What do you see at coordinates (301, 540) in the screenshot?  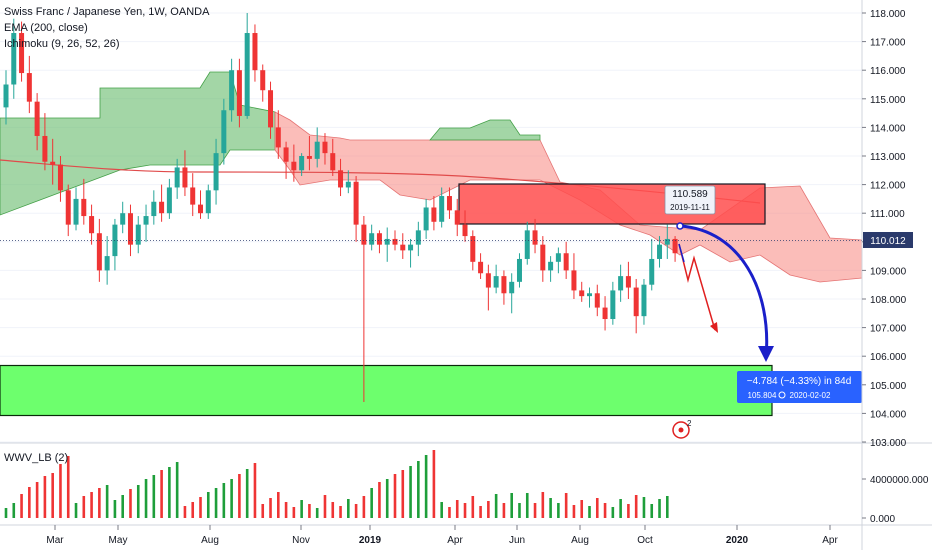 I see `time-tick-label: Nov` at bounding box center [301, 540].